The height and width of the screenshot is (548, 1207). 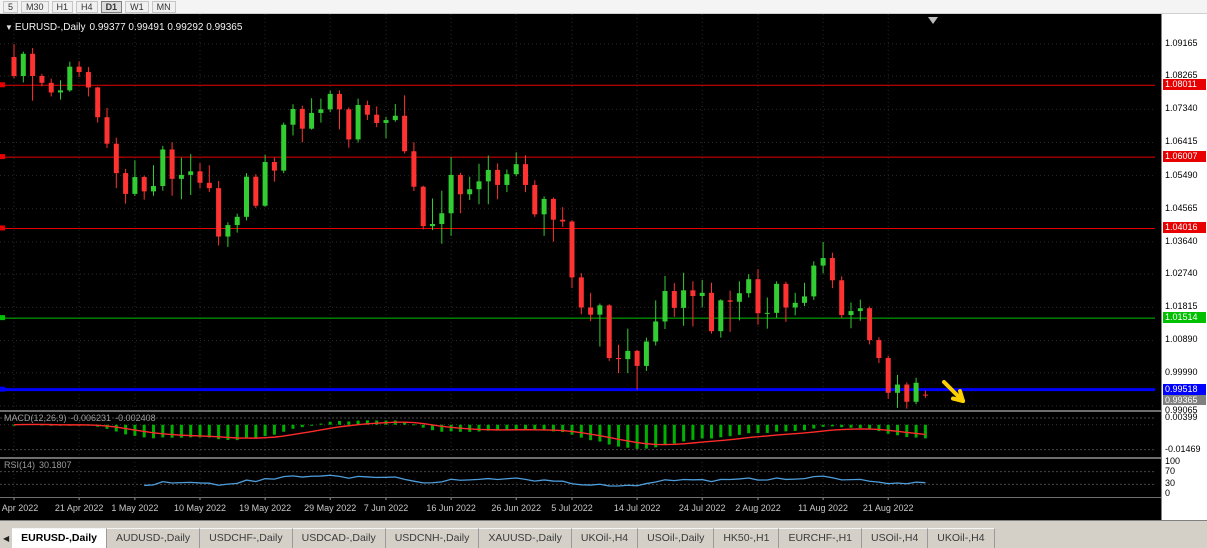 What do you see at coordinates (339, 538) in the screenshot?
I see `chart-tab-usdcad-daily: USDCAD-,Daily` at bounding box center [339, 538].